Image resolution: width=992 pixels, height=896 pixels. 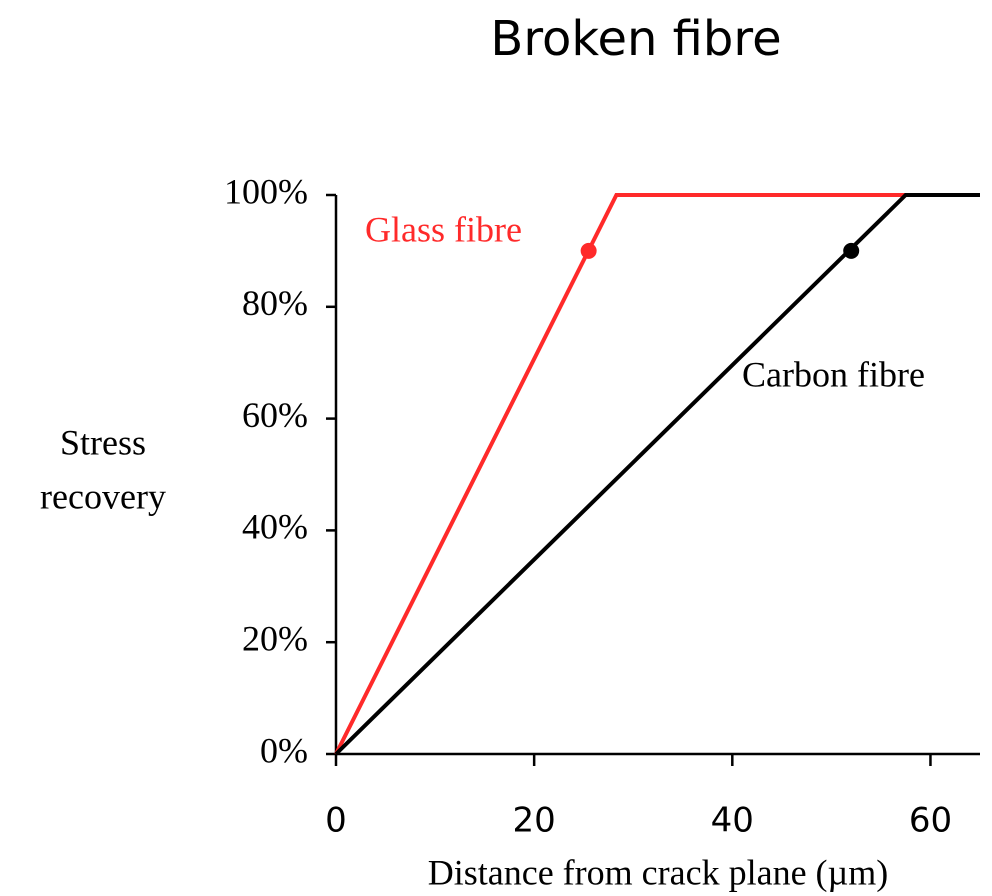 What do you see at coordinates (732, 821) in the screenshot?
I see `x-tick-label: 40` at bounding box center [732, 821].